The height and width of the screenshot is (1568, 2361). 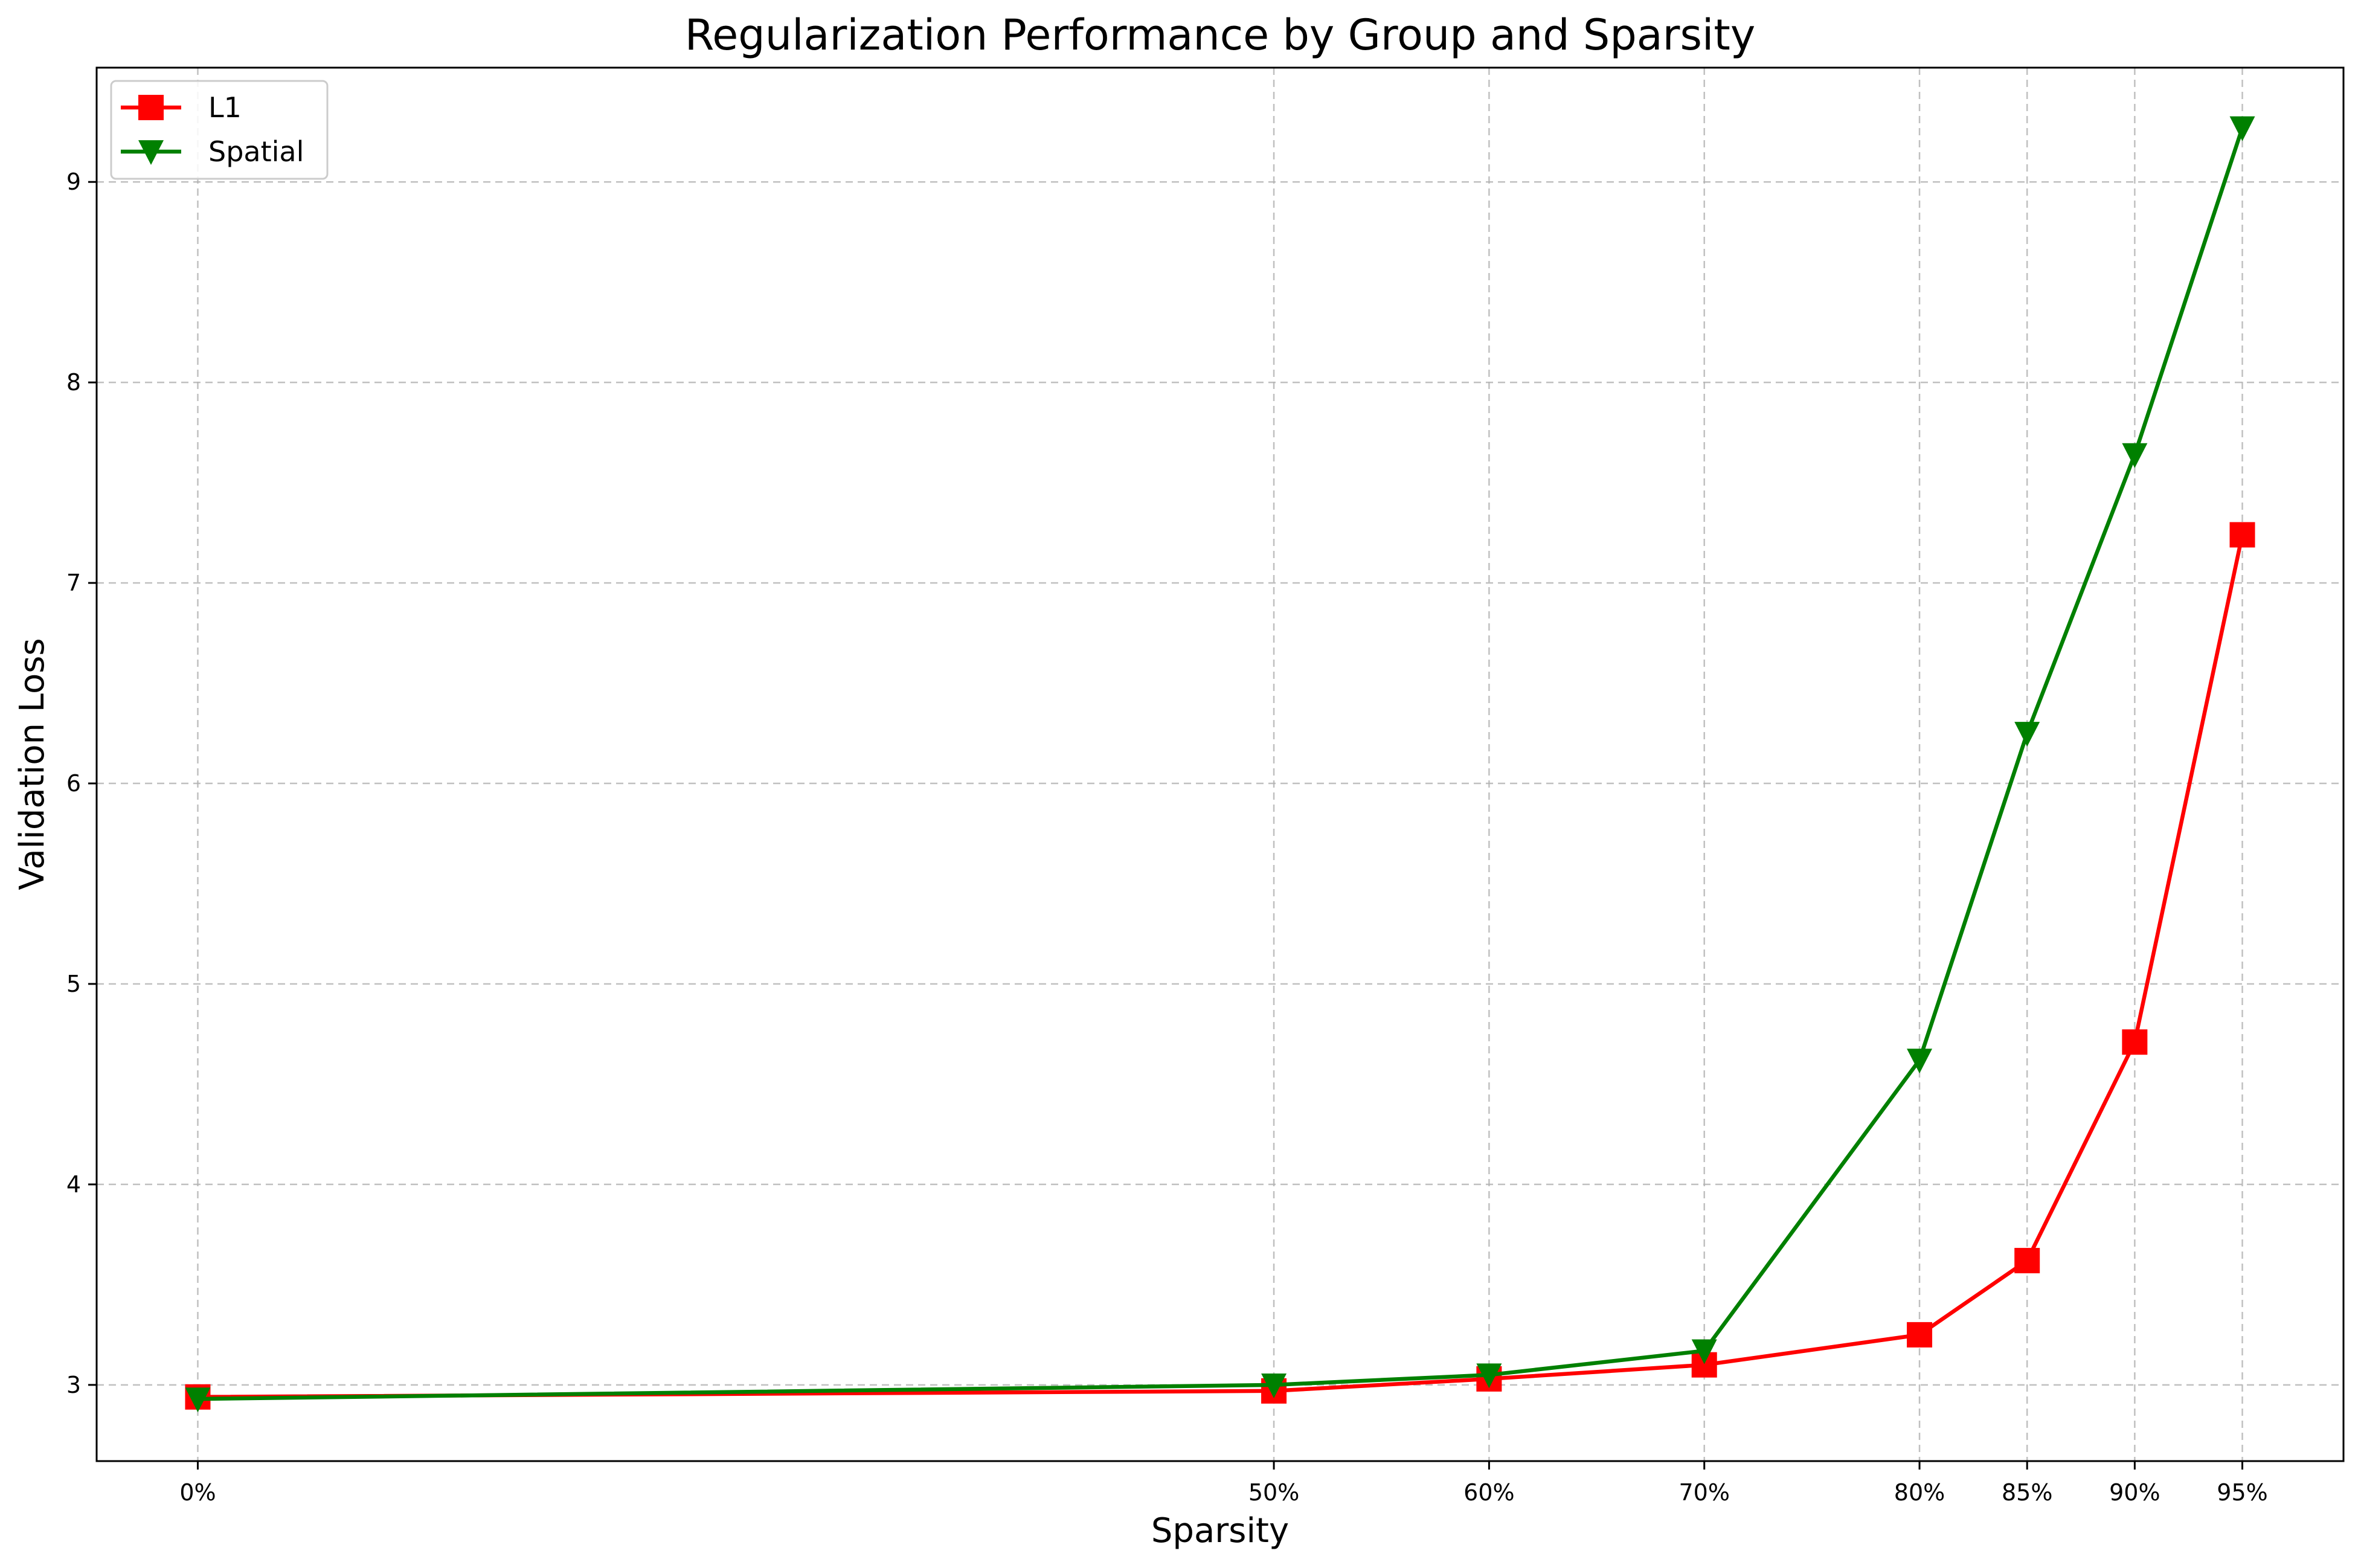 I want to click on x-tick-label: 0%, so click(x=197, y=1492).